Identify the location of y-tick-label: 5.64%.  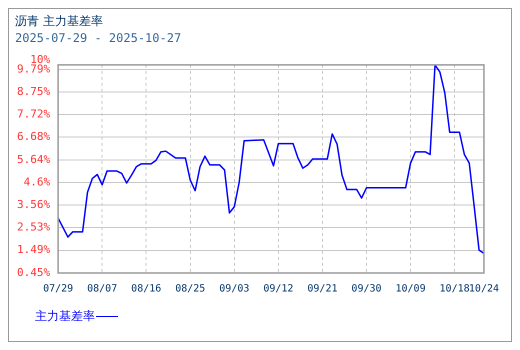
(33, 159).